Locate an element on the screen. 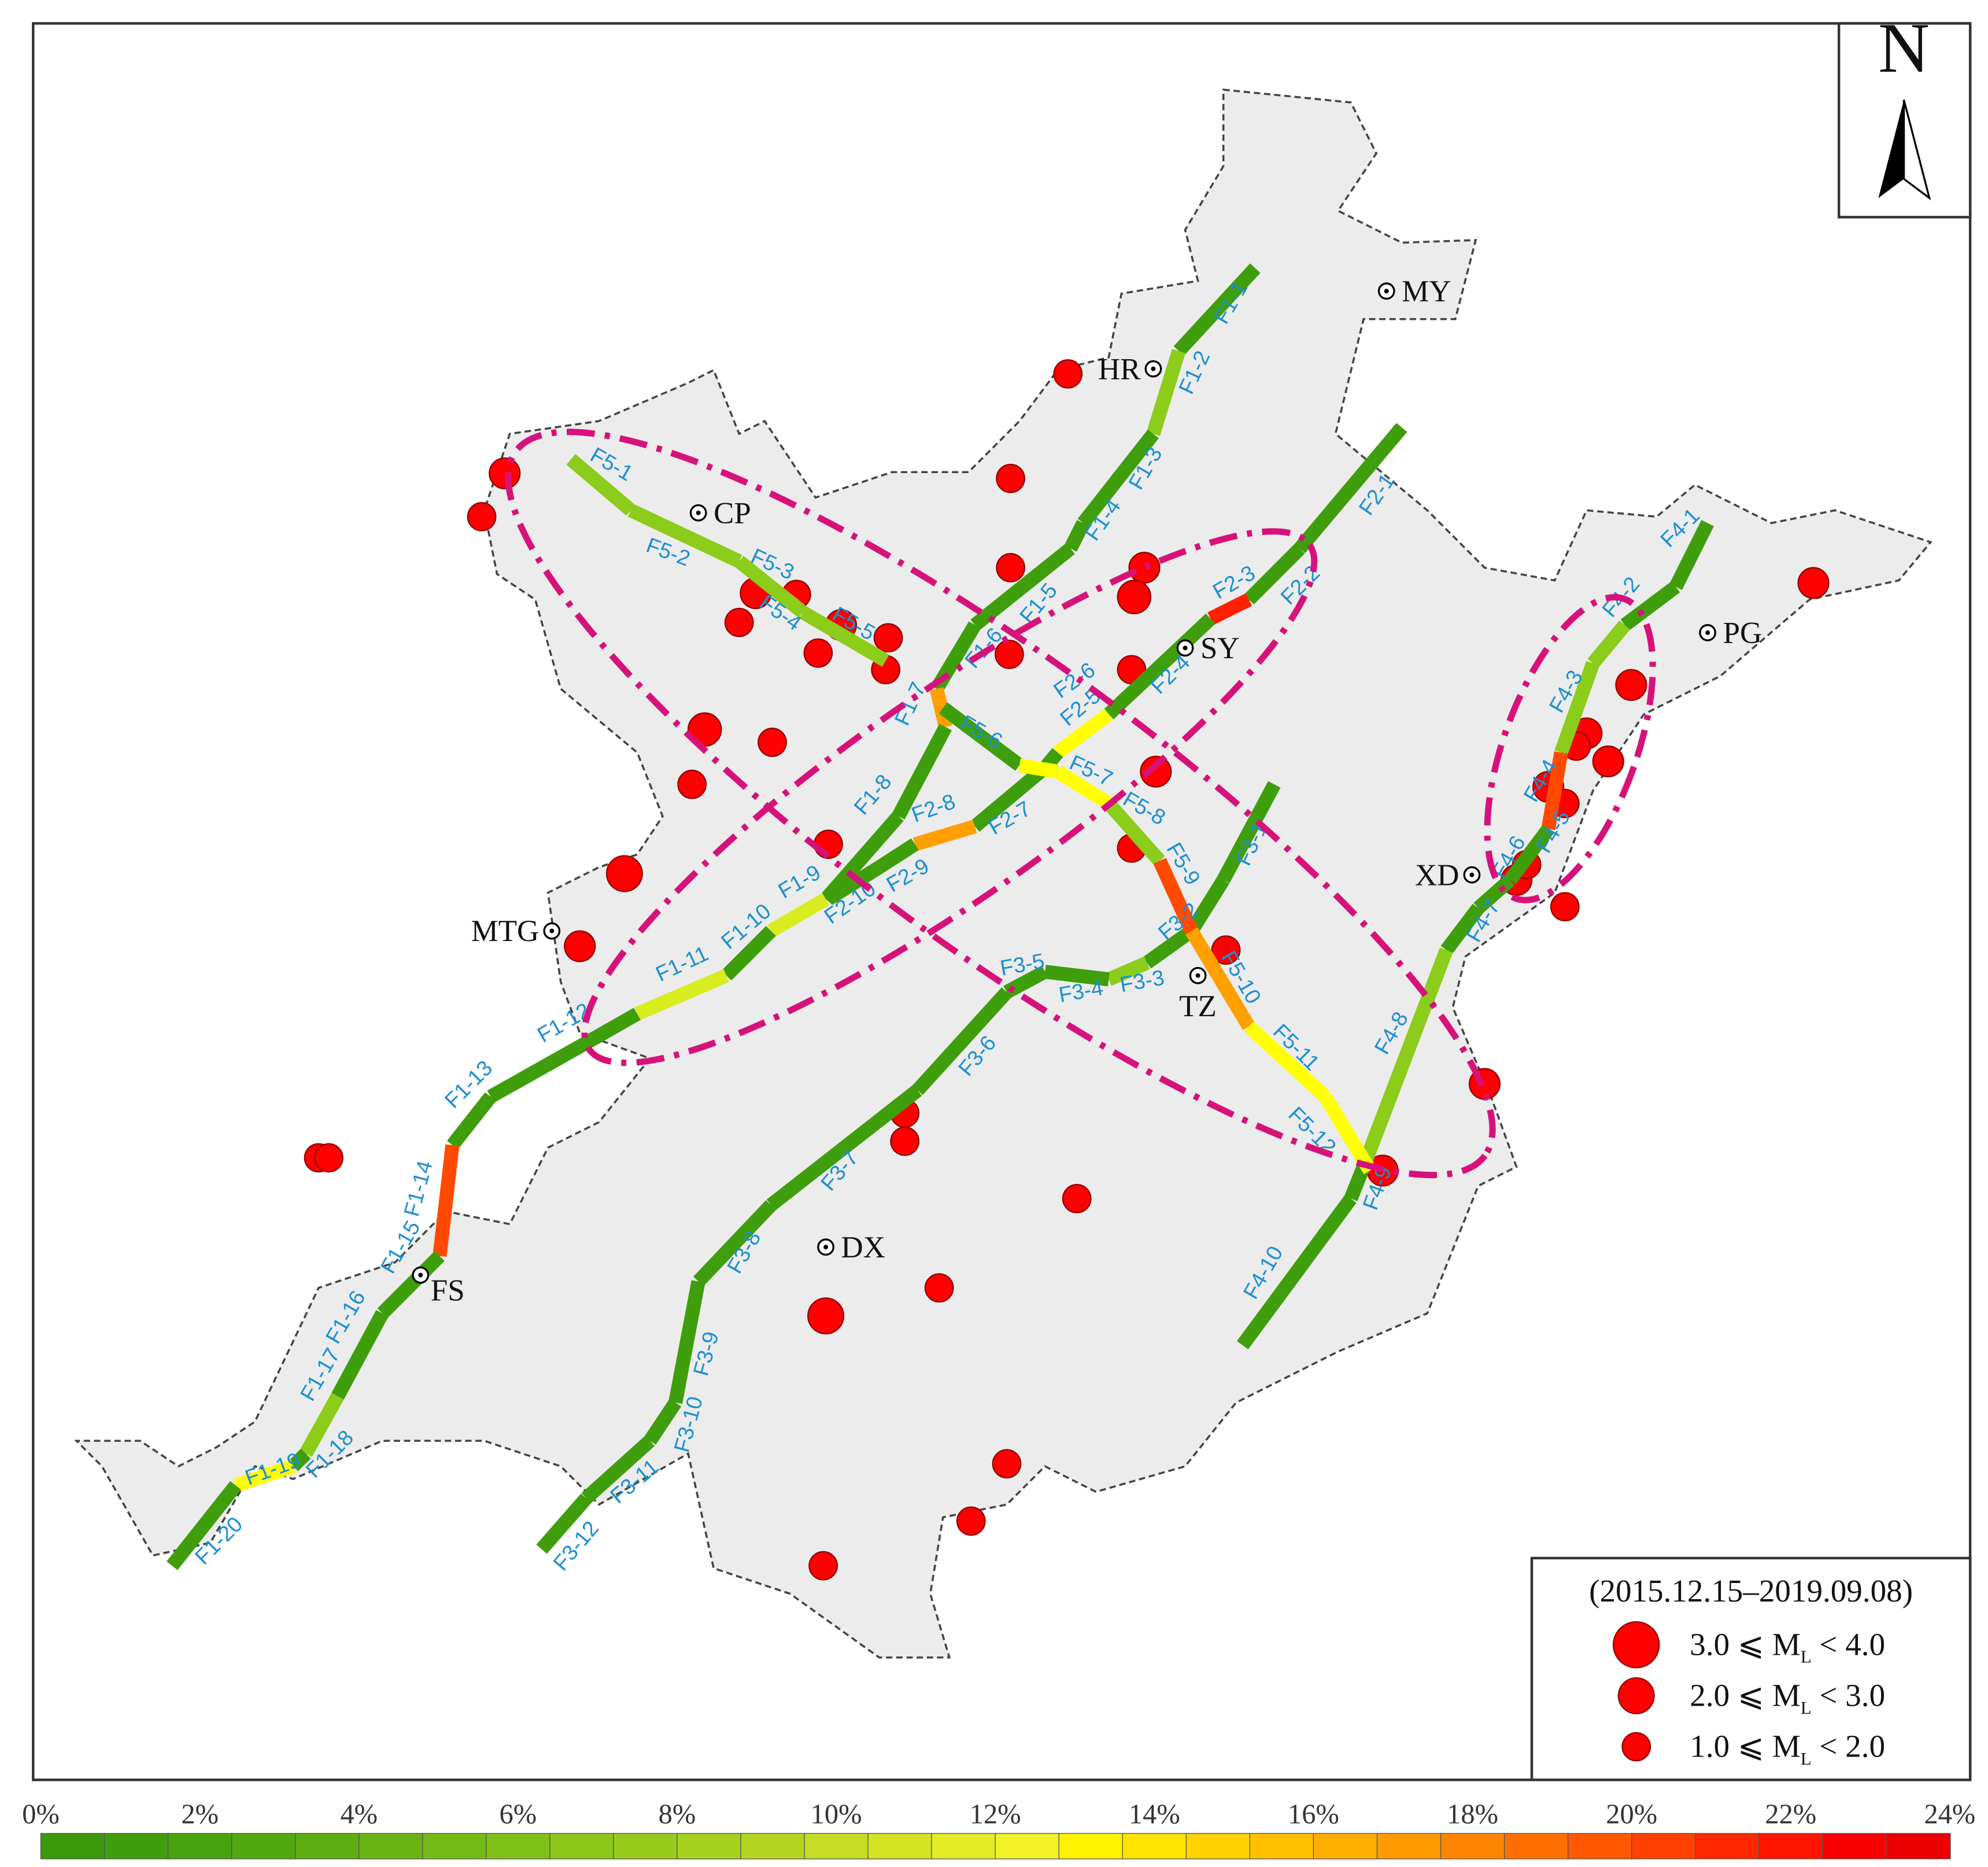 This screenshot has height=1867, width=1988. city-label: DX is located at coordinates (863, 1247).